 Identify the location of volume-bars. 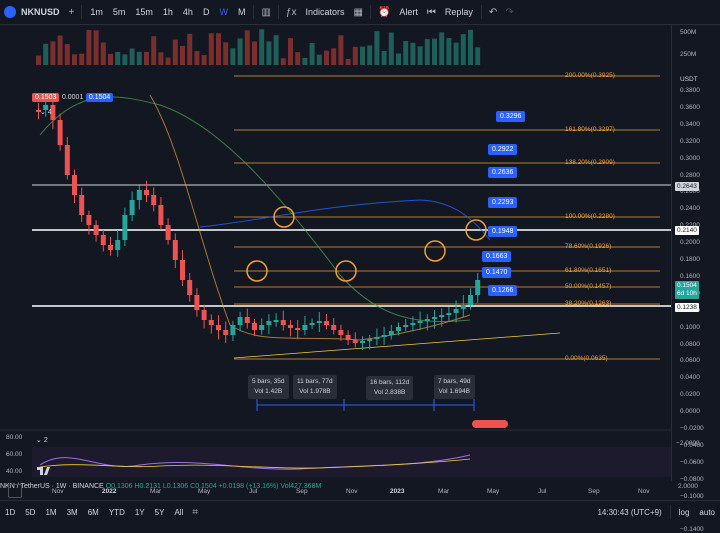
(258, 47).